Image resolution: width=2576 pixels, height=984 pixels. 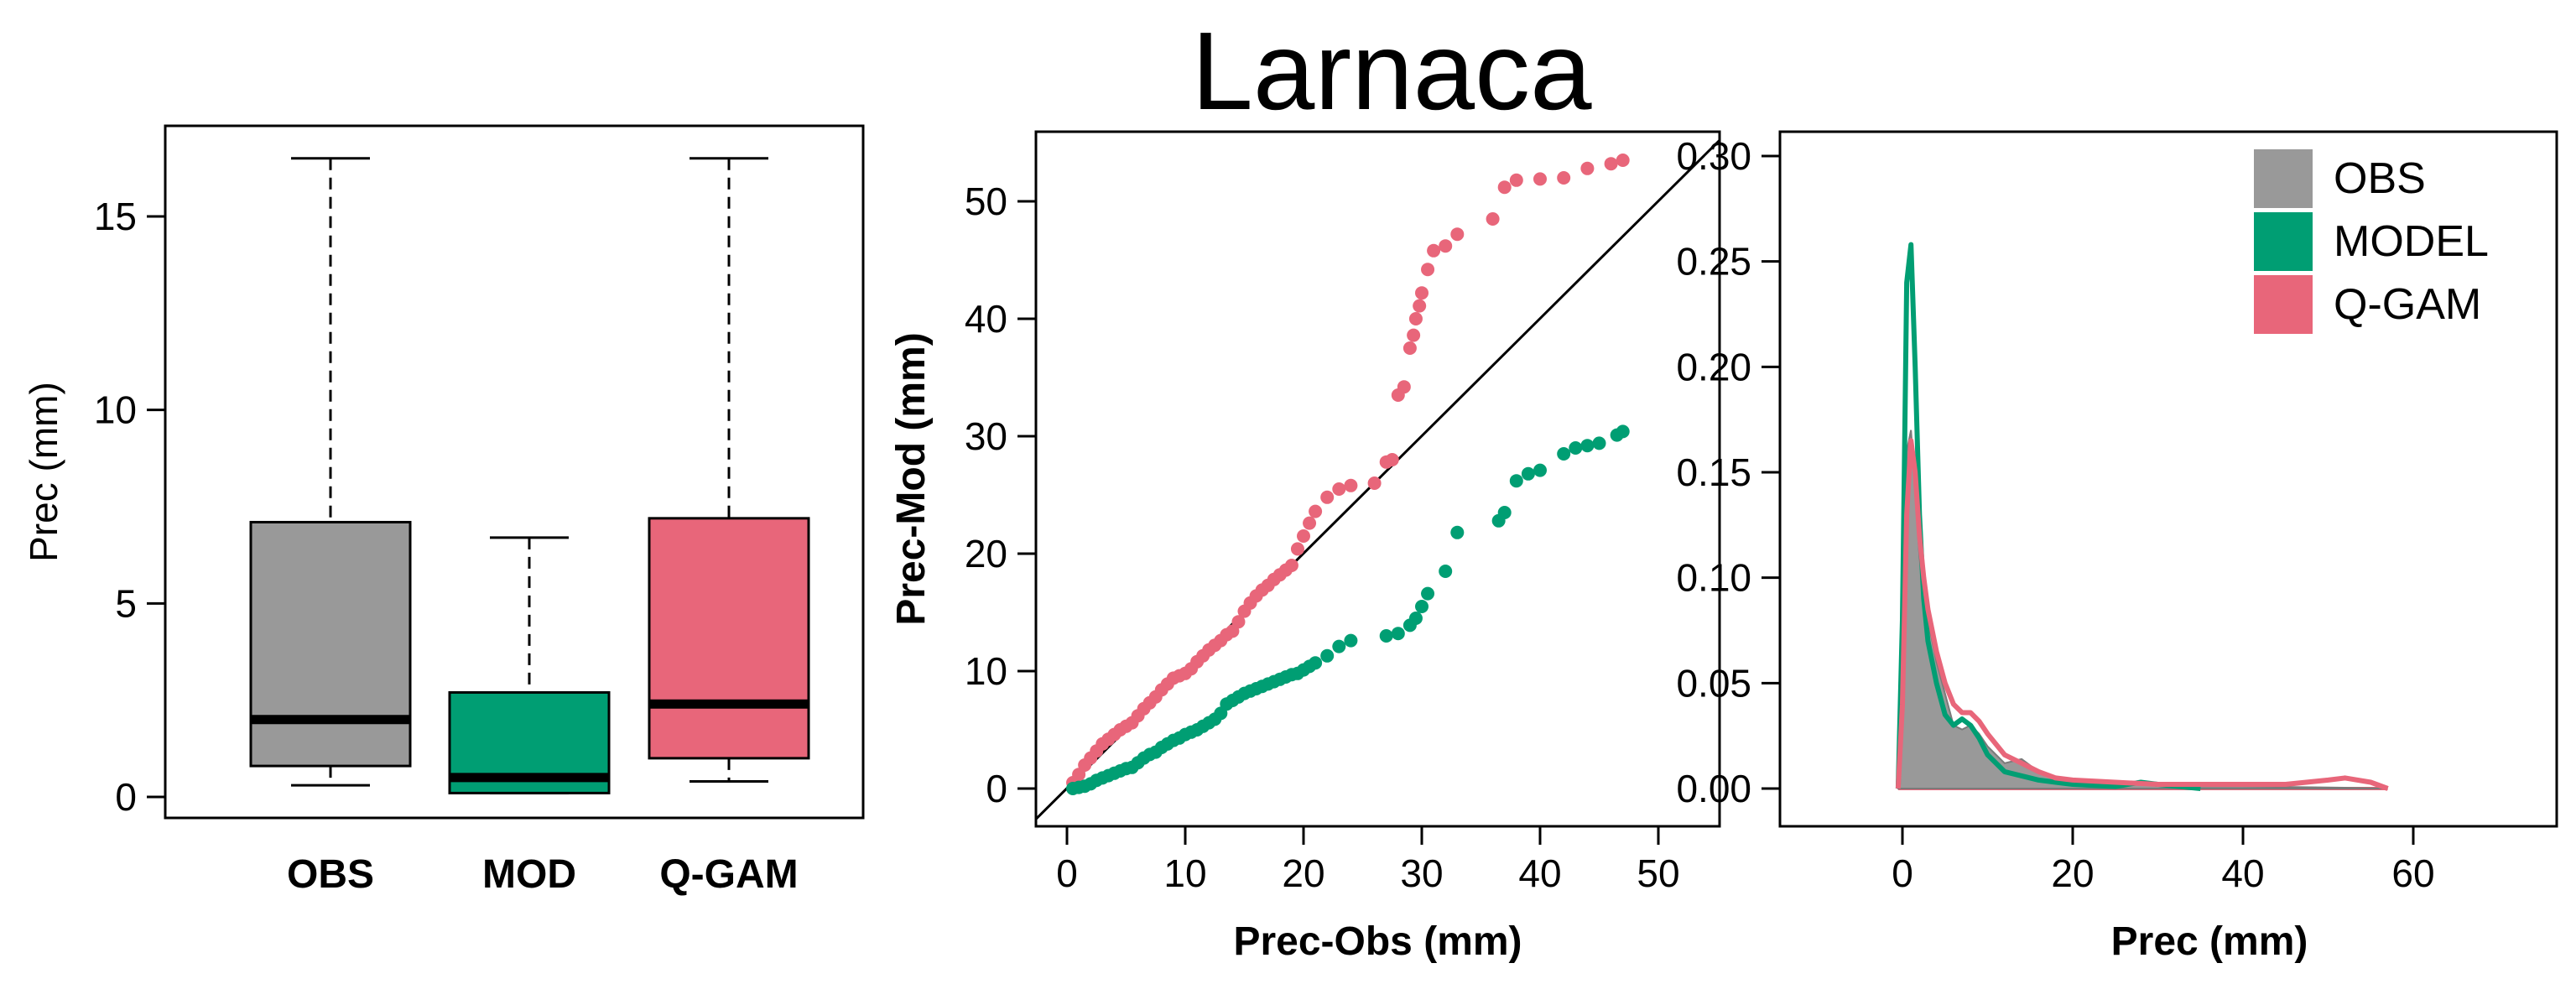 What do you see at coordinates (1713, 578) in the screenshot?
I see `y-tick-label: 0.10` at bounding box center [1713, 578].